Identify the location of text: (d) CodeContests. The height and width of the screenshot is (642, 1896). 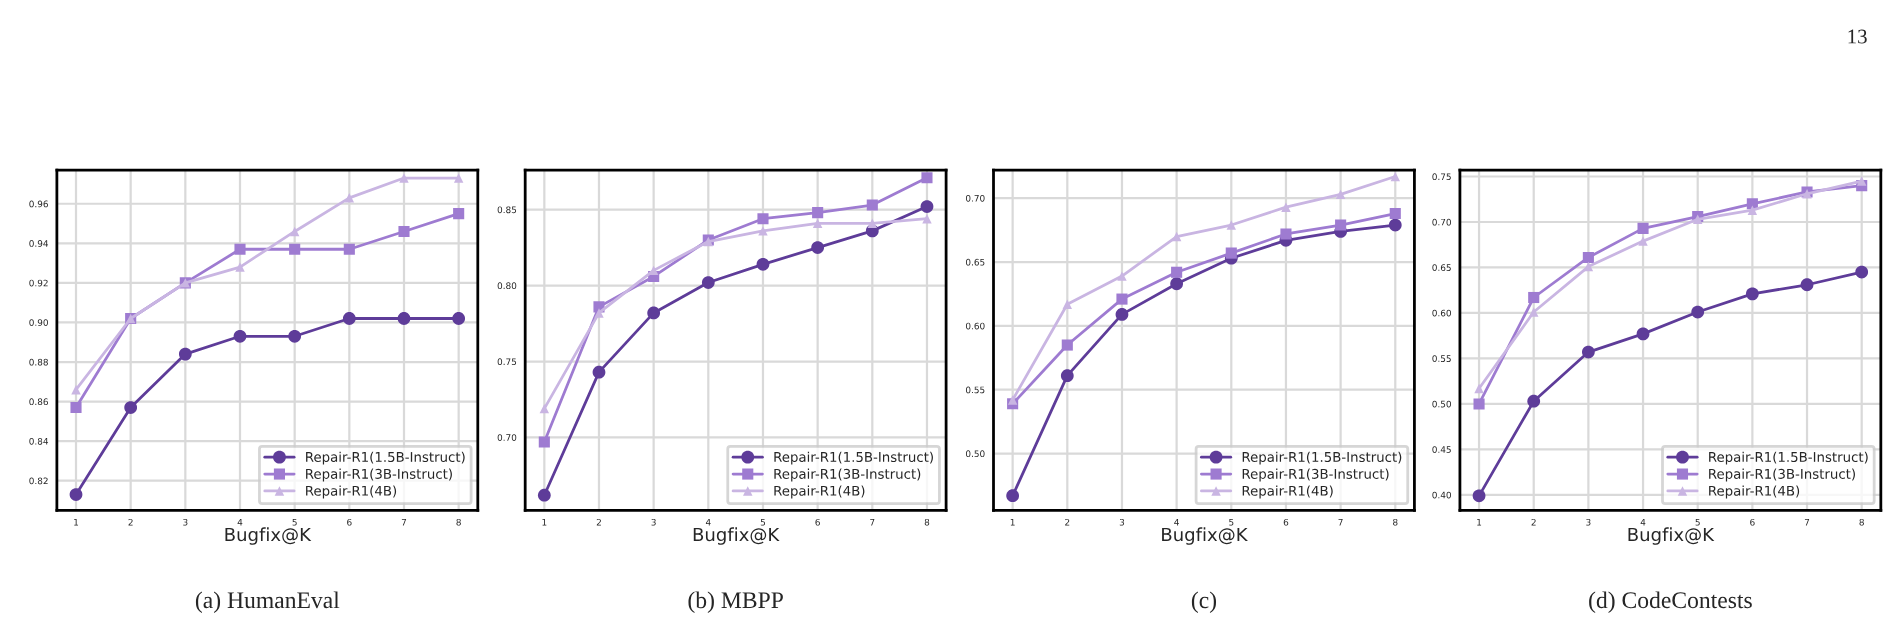
(1670, 602).